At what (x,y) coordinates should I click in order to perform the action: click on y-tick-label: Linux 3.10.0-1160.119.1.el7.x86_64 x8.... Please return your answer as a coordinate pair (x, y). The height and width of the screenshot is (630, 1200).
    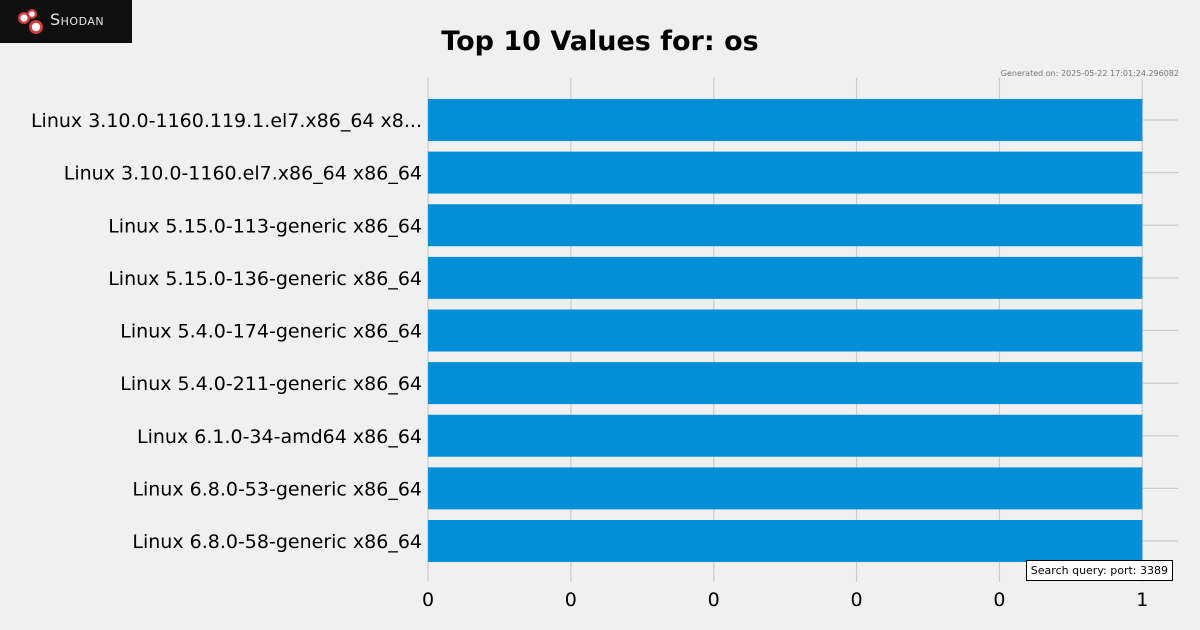
    Looking at the image, I should click on (226, 121).